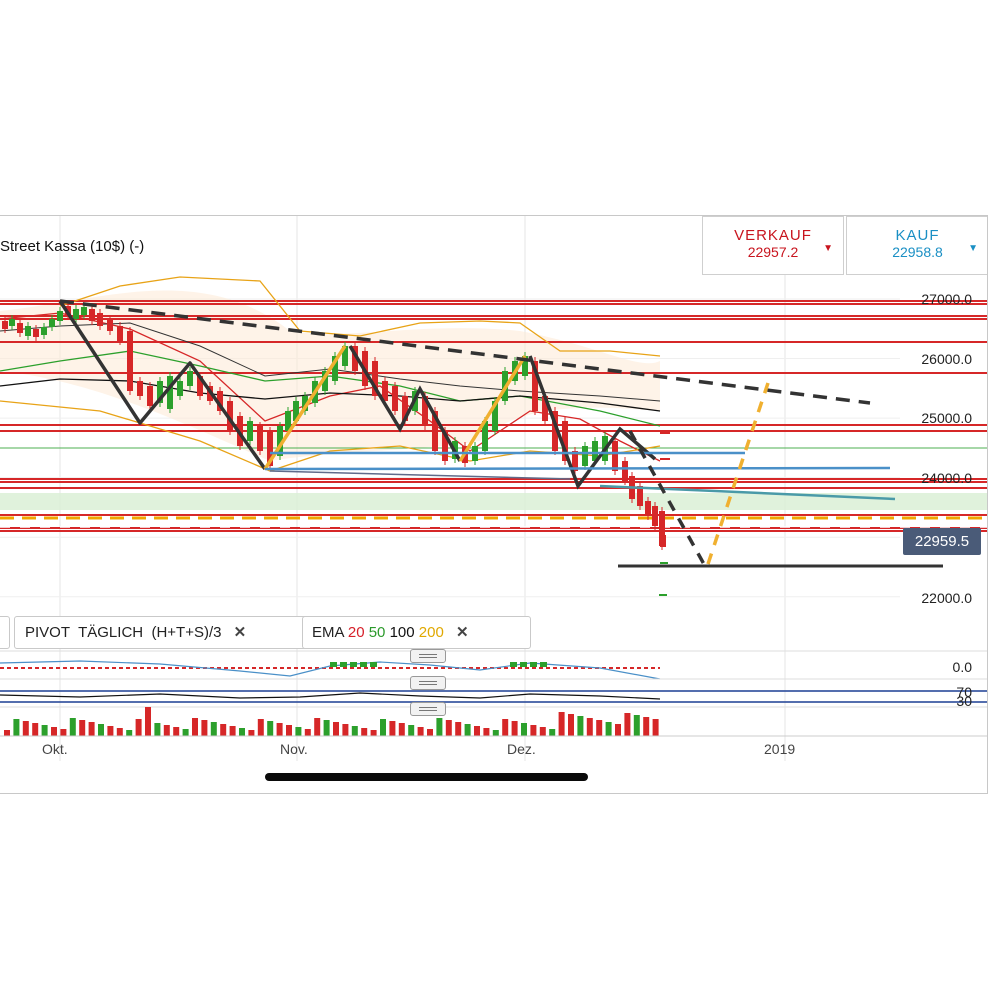 This screenshot has width=1000, height=1000. What do you see at coordinates (946, 478) in the screenshot?
I see `price-axis-label: 24000.0` at bounding box center [946, 478].